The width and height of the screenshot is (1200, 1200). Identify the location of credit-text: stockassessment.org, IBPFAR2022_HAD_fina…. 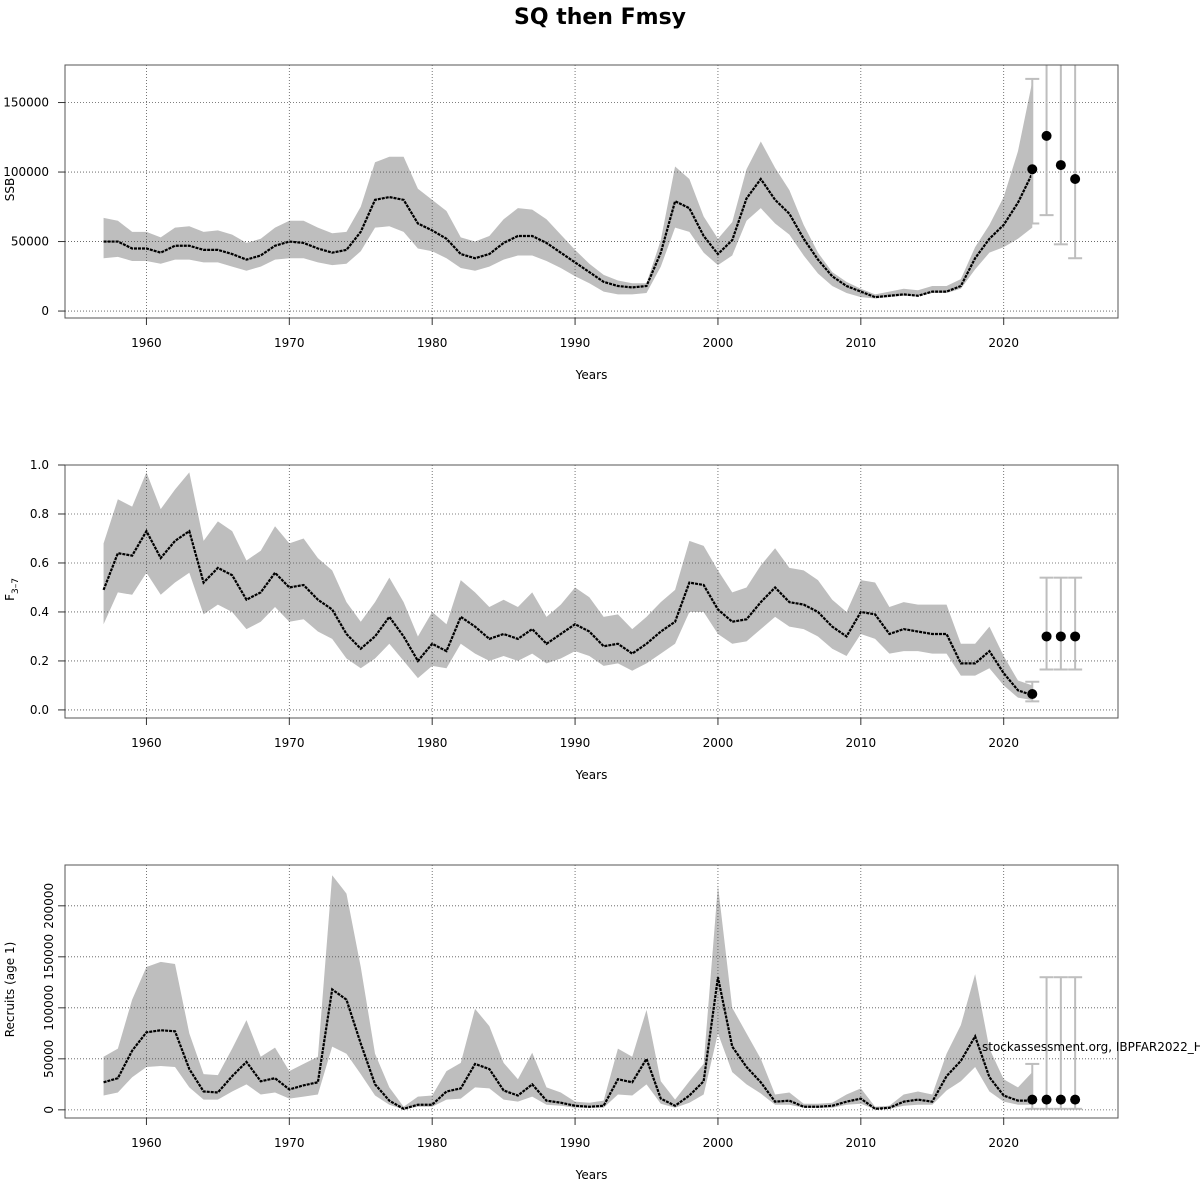
(1091, 1047).